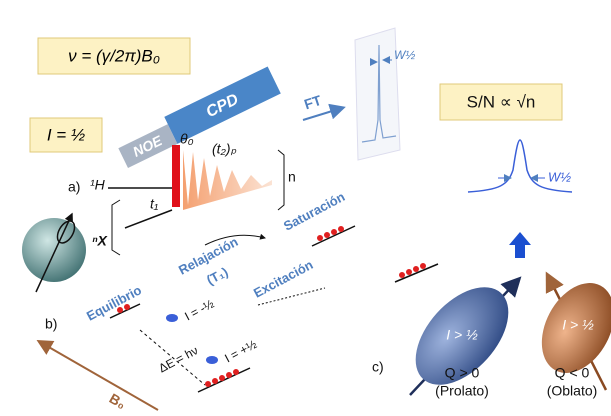 Image resolution: width=611 pixels, height=416 pixels. Describe the element at coordinates (98, 185) in the screenshot. I see `h-channel: ¹H` at that location.